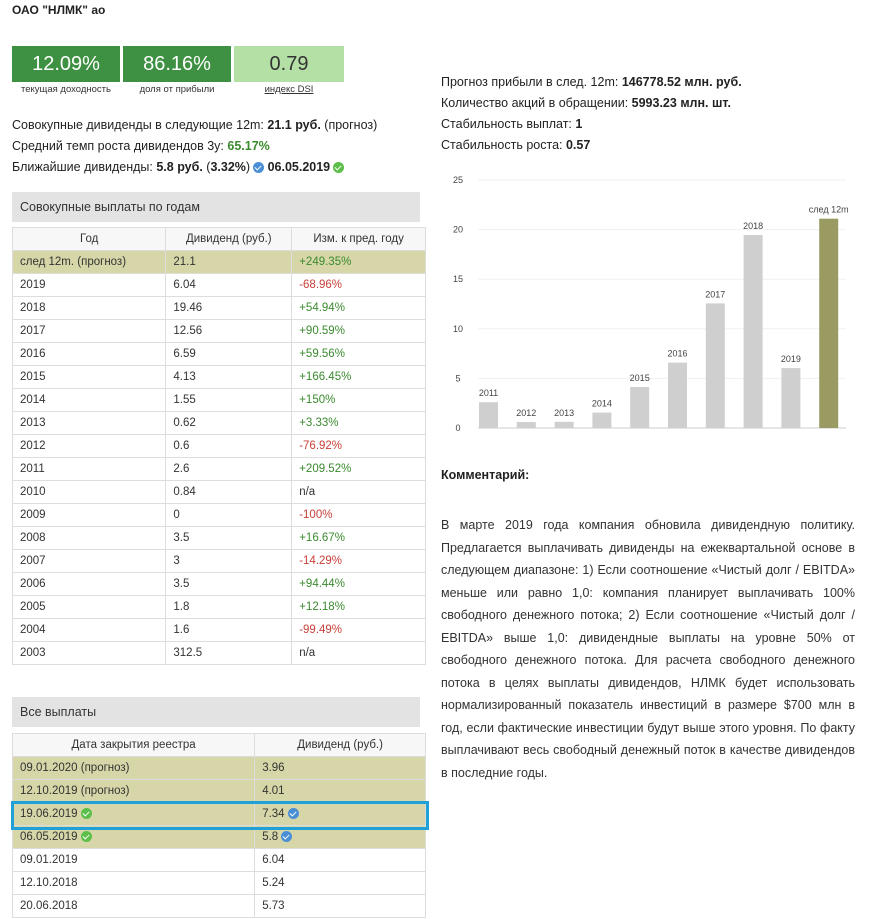 The width and height of the screenshot is (871, 919). Describe the element at coordinates (358, 308) in the screenshot. I see `table-cell: +54.94%` at that location.